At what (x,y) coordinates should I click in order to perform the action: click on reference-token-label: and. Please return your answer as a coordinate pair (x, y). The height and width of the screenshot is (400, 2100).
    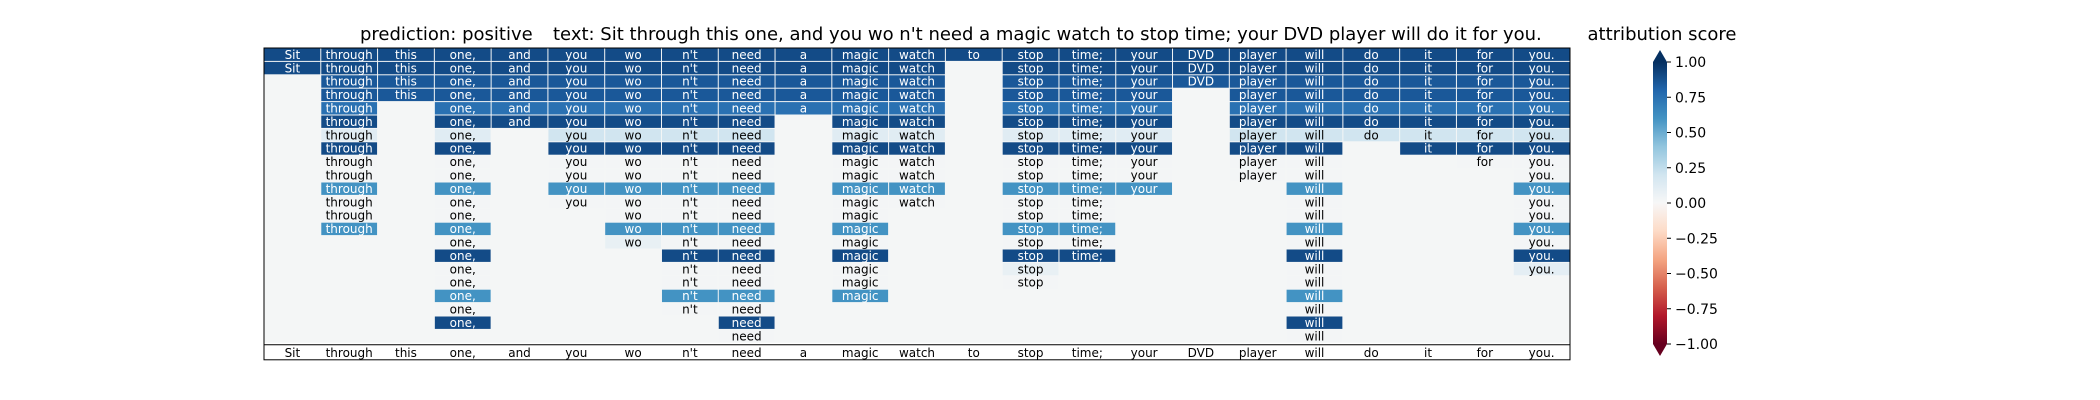
    Looking at the image, I should click on (519, 353).